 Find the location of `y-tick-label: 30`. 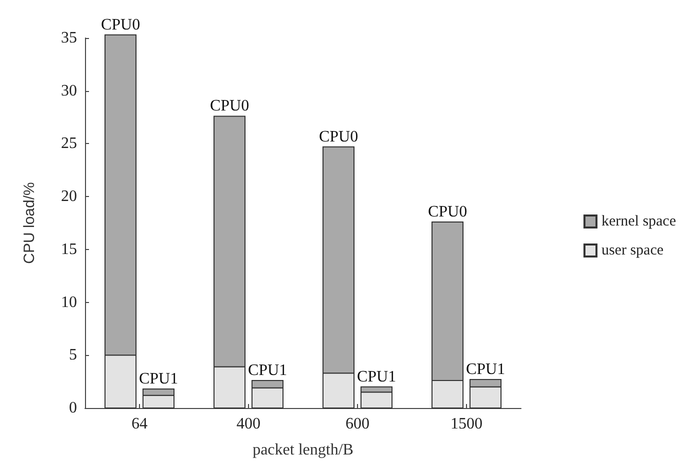

y-tick-label: 30 is located at coordinates (69, 91).